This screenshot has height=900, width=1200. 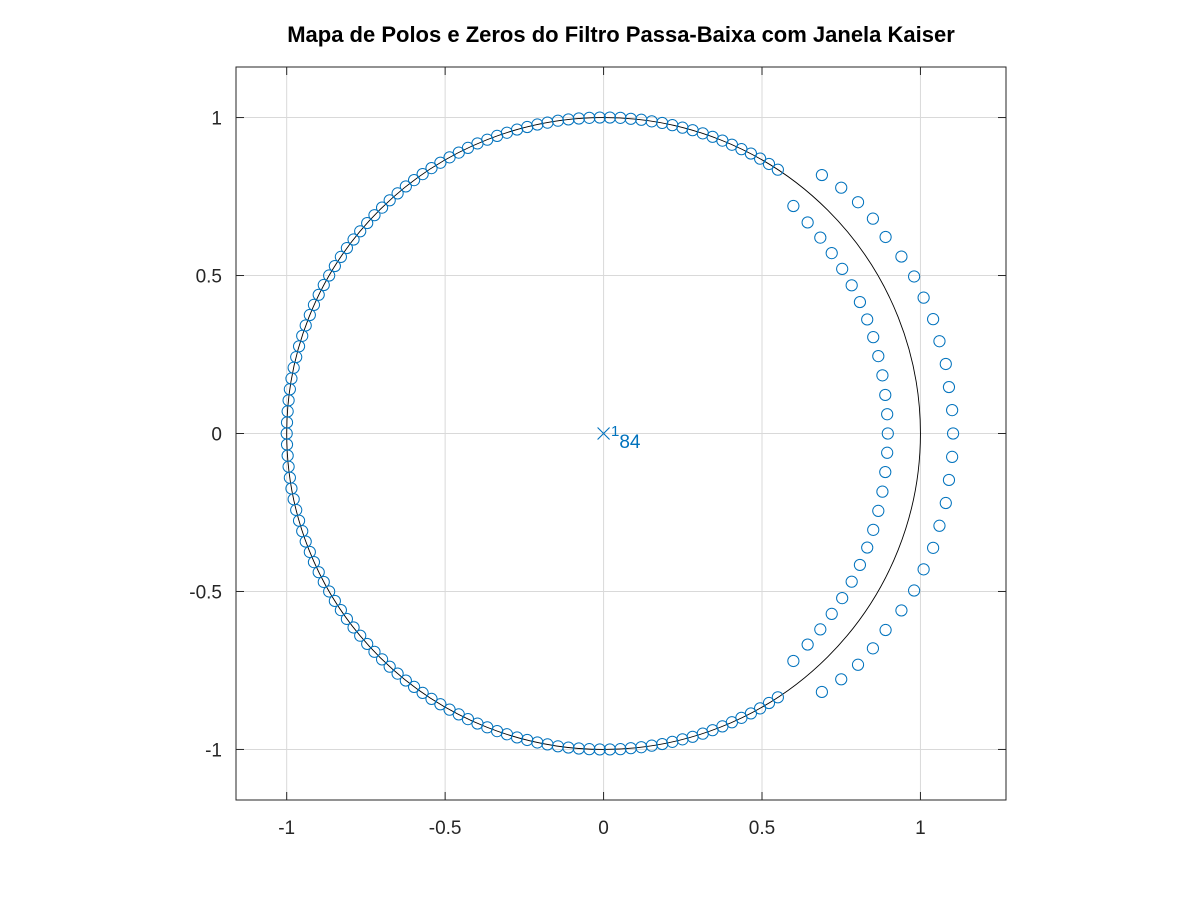 I want to click on x-tick-label: 0.5, so click(x=762, y=828).